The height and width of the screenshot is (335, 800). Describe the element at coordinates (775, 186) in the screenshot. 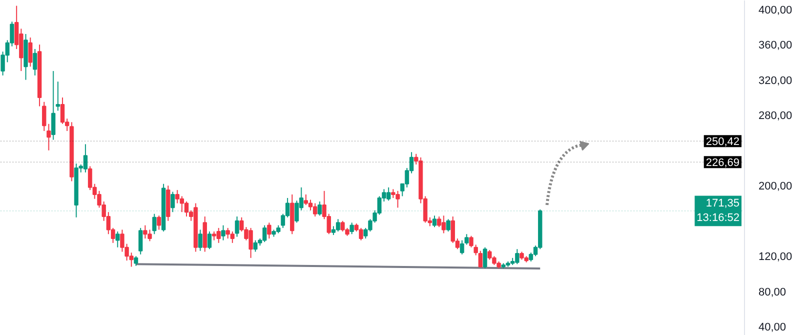

I see `y-tick-label: 200,00` at that location.